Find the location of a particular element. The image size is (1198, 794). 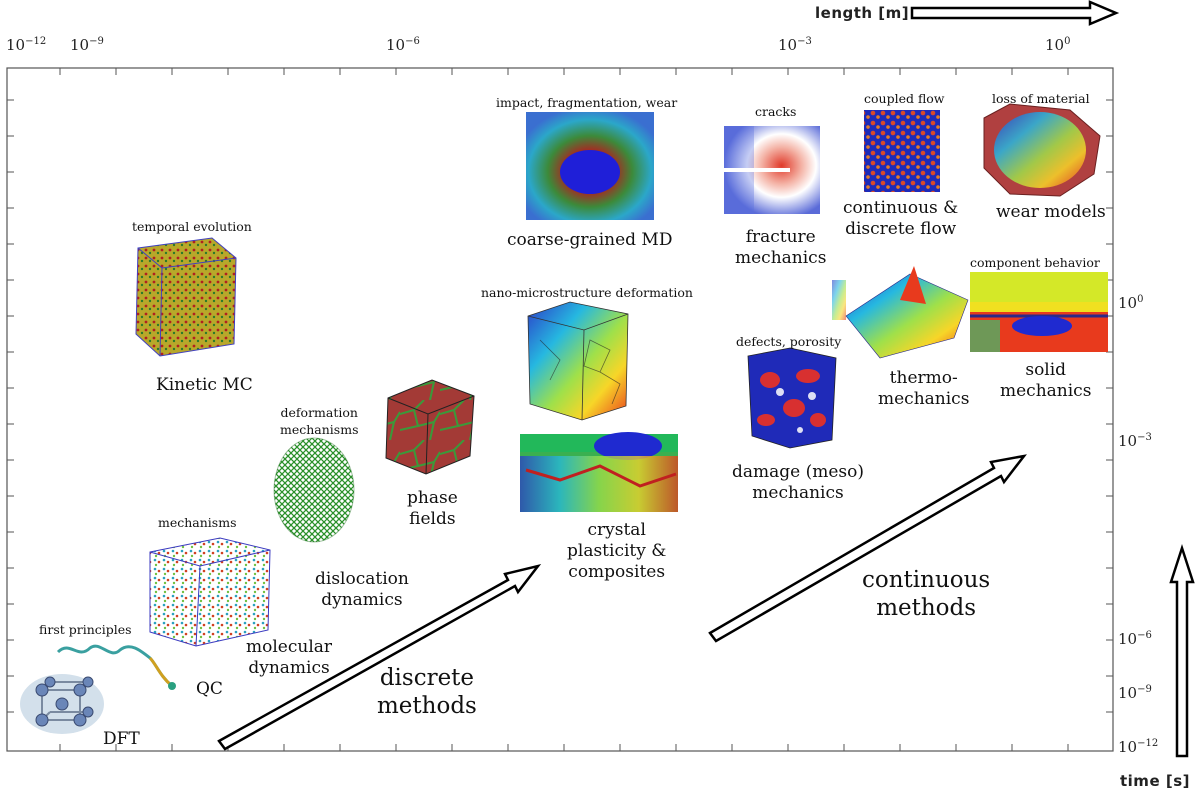

continuous-methods-label: continuous methods is located at coordinates (926, 594).